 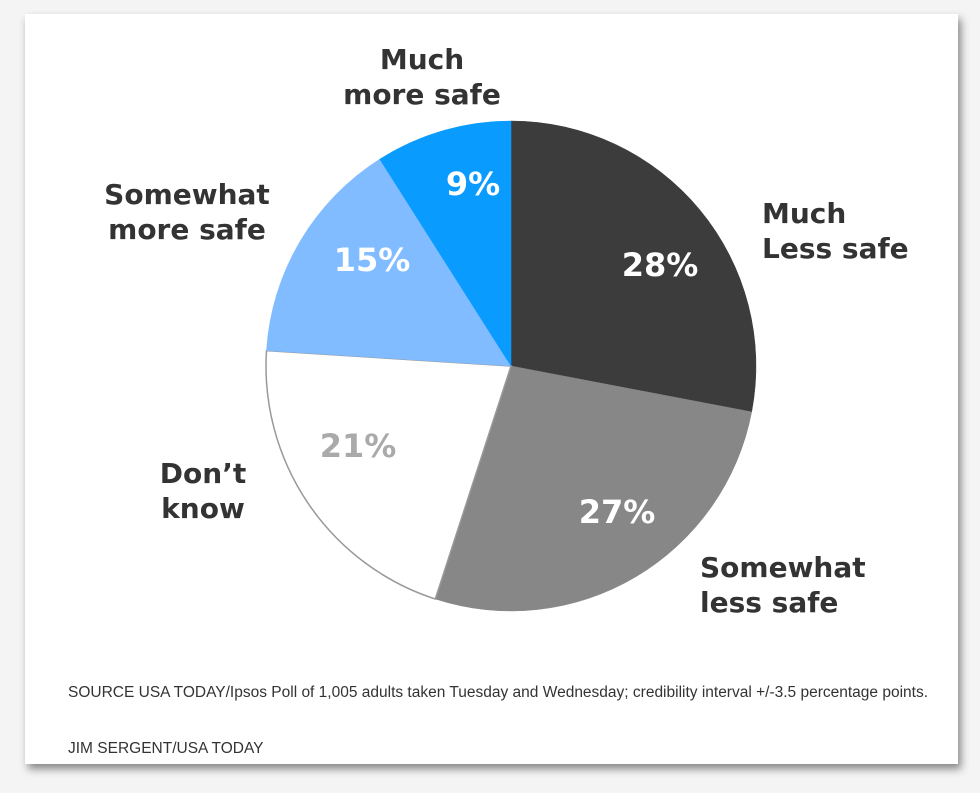 I want to click on pie-slice-don-t-know, so click(x=389, y=474).